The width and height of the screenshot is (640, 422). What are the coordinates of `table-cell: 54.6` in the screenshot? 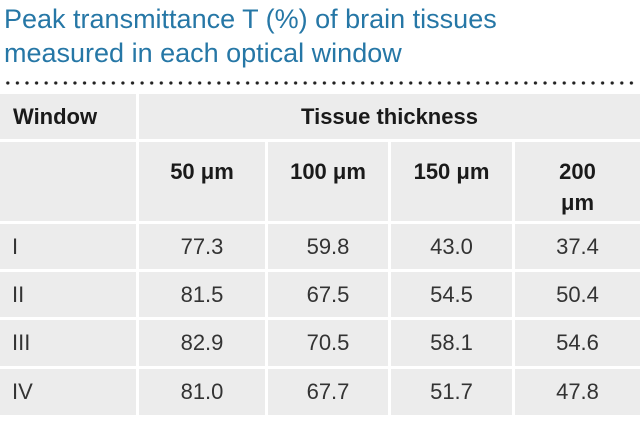 It's located at (577, 343).